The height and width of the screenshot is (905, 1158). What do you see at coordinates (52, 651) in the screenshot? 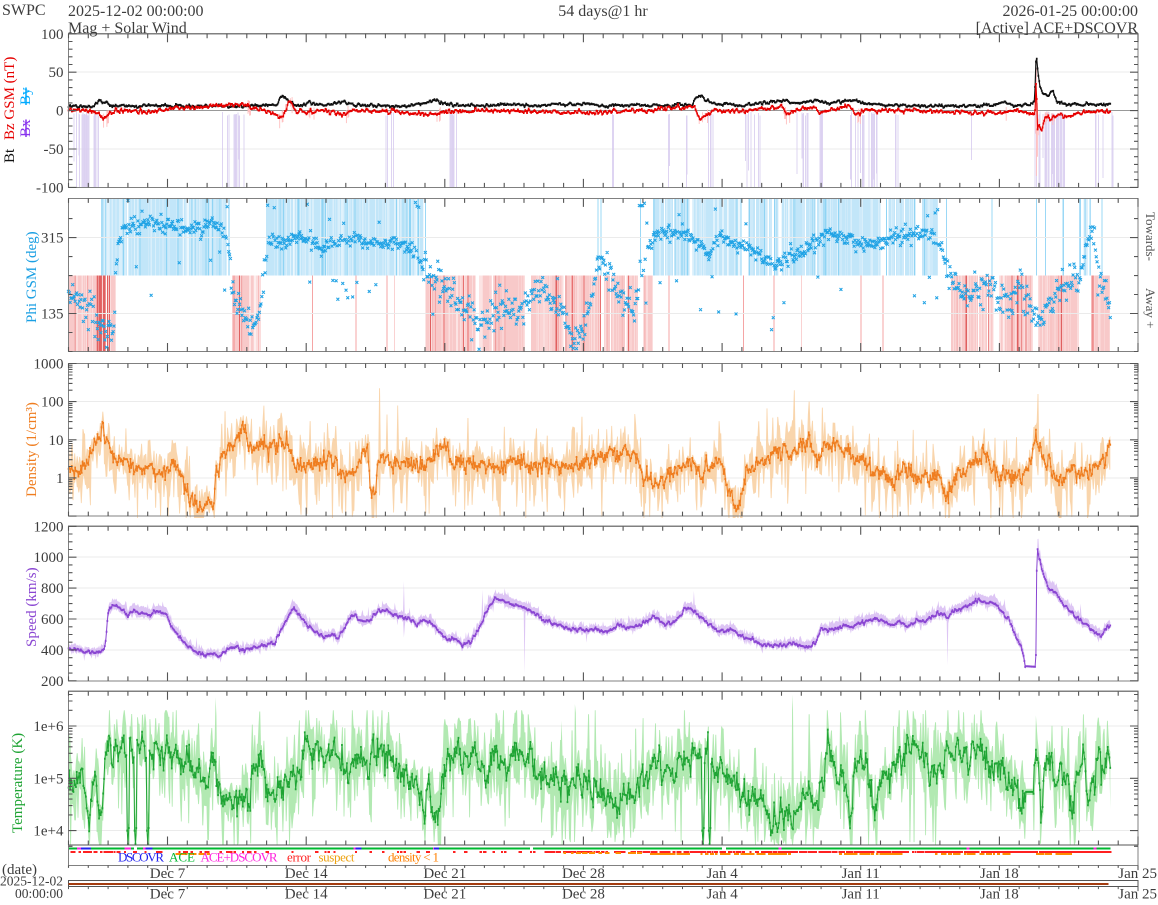
I see `svg-text: 400` at bounding box center [52, 651].